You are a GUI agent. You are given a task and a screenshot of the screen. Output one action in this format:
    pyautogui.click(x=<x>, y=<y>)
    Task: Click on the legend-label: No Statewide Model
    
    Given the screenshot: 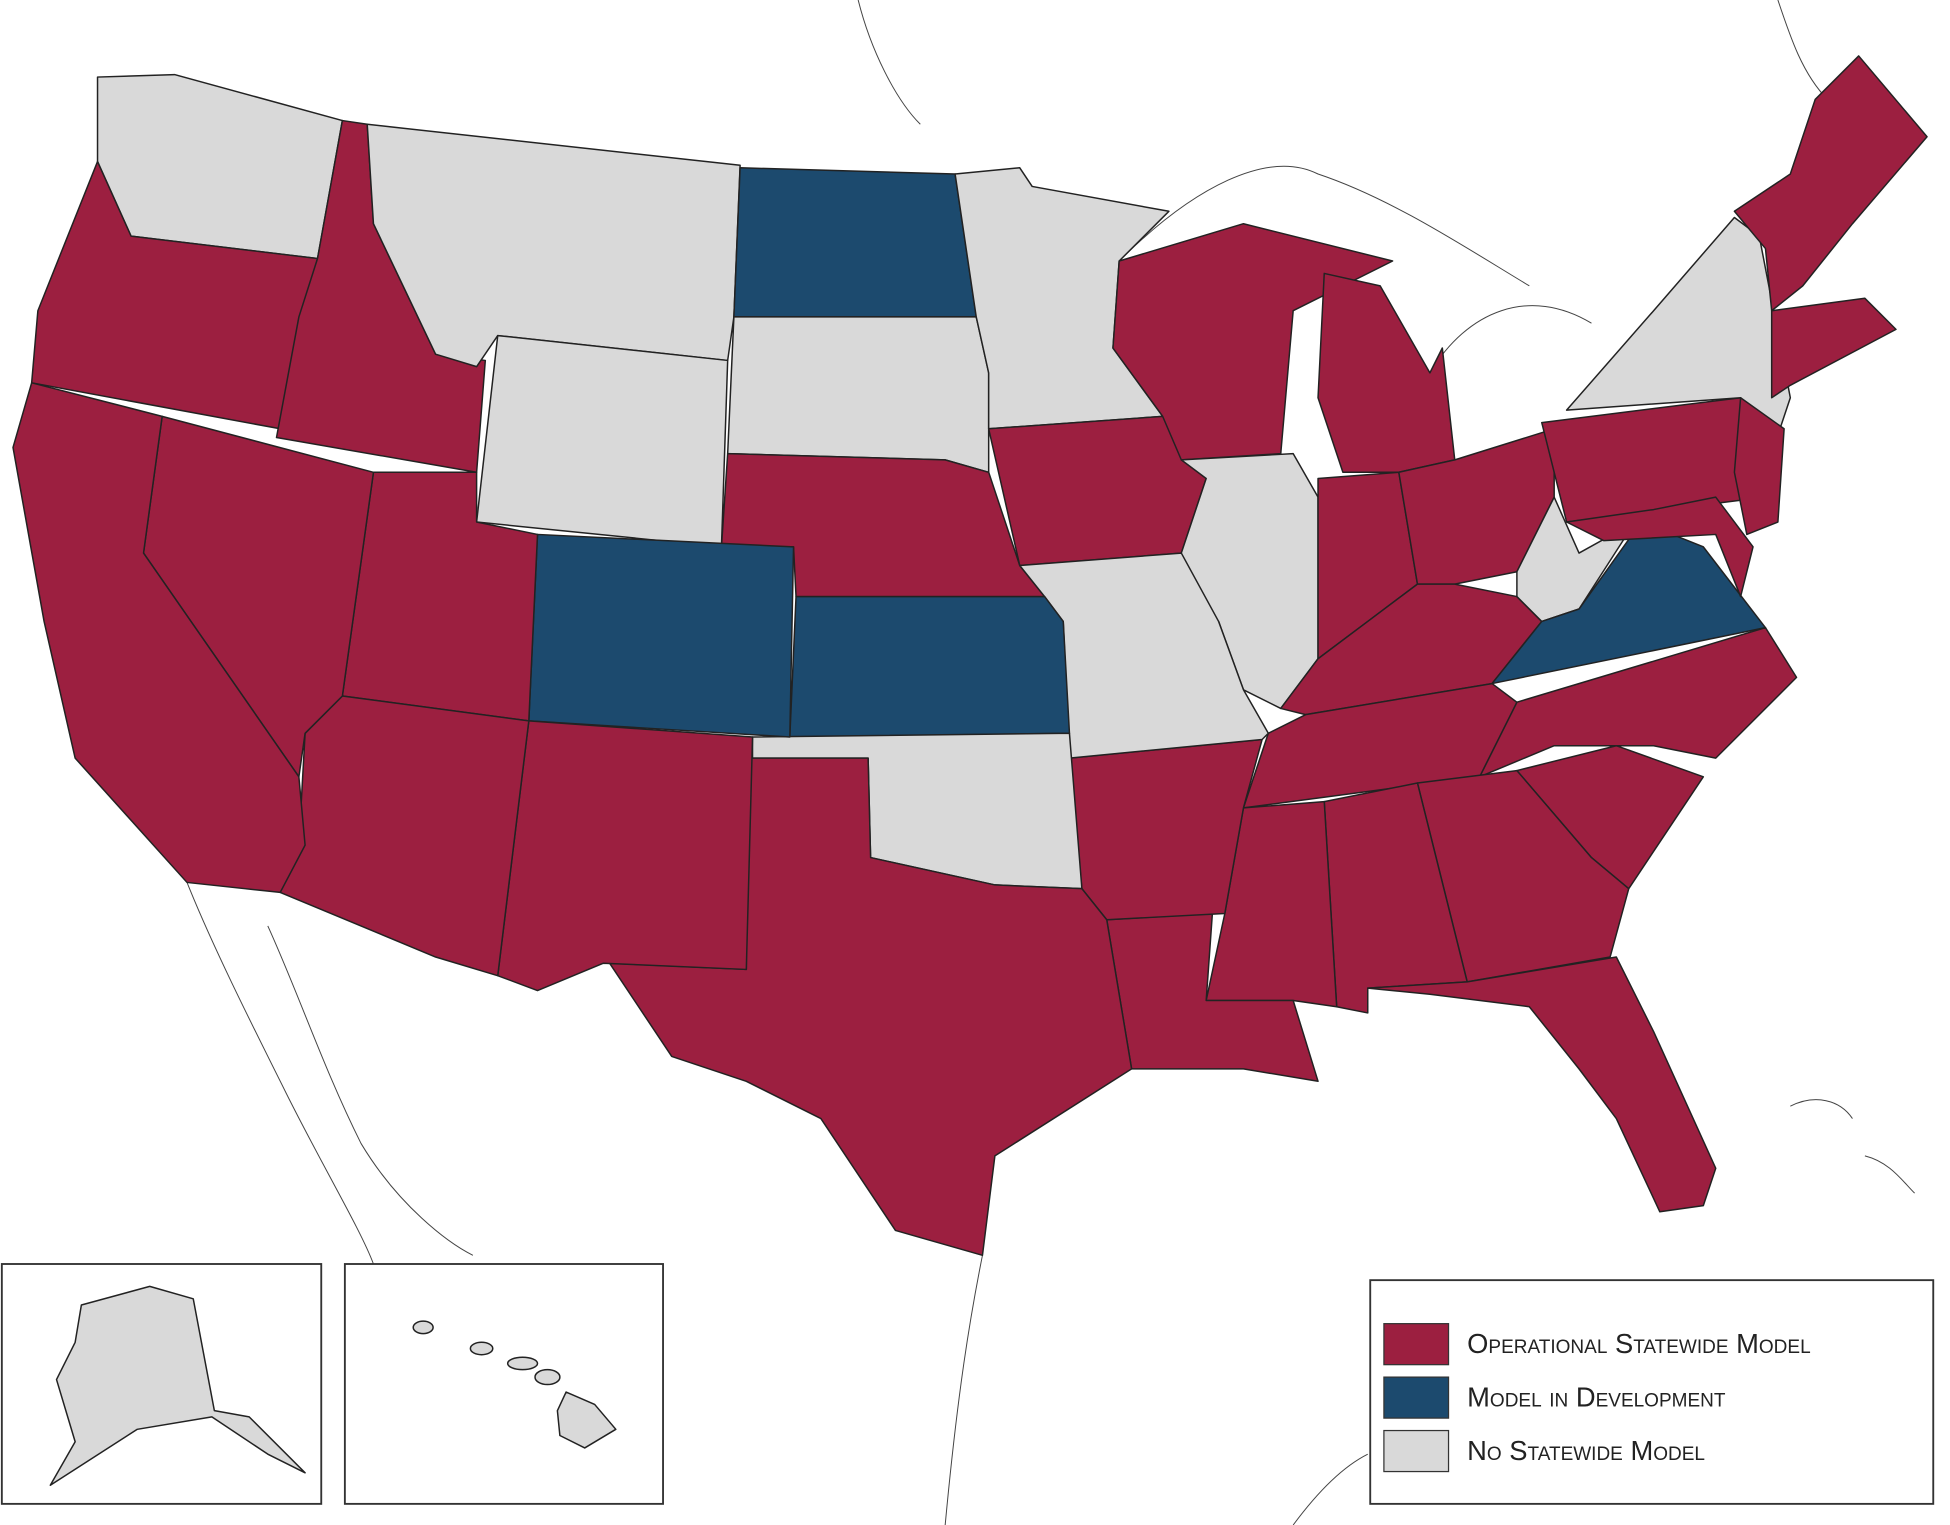 What is the action you would take?
    pyautogui.click(x=1586, y=1450)
    